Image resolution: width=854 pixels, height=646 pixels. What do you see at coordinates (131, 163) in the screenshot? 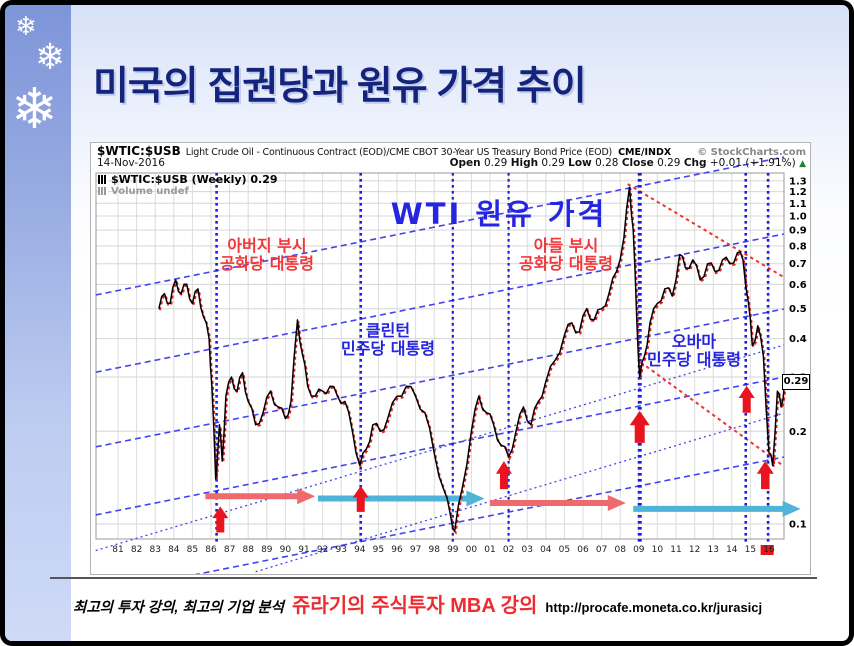
I see `chart-date: 14-Nov-2016` at bounding box center [131, 163].